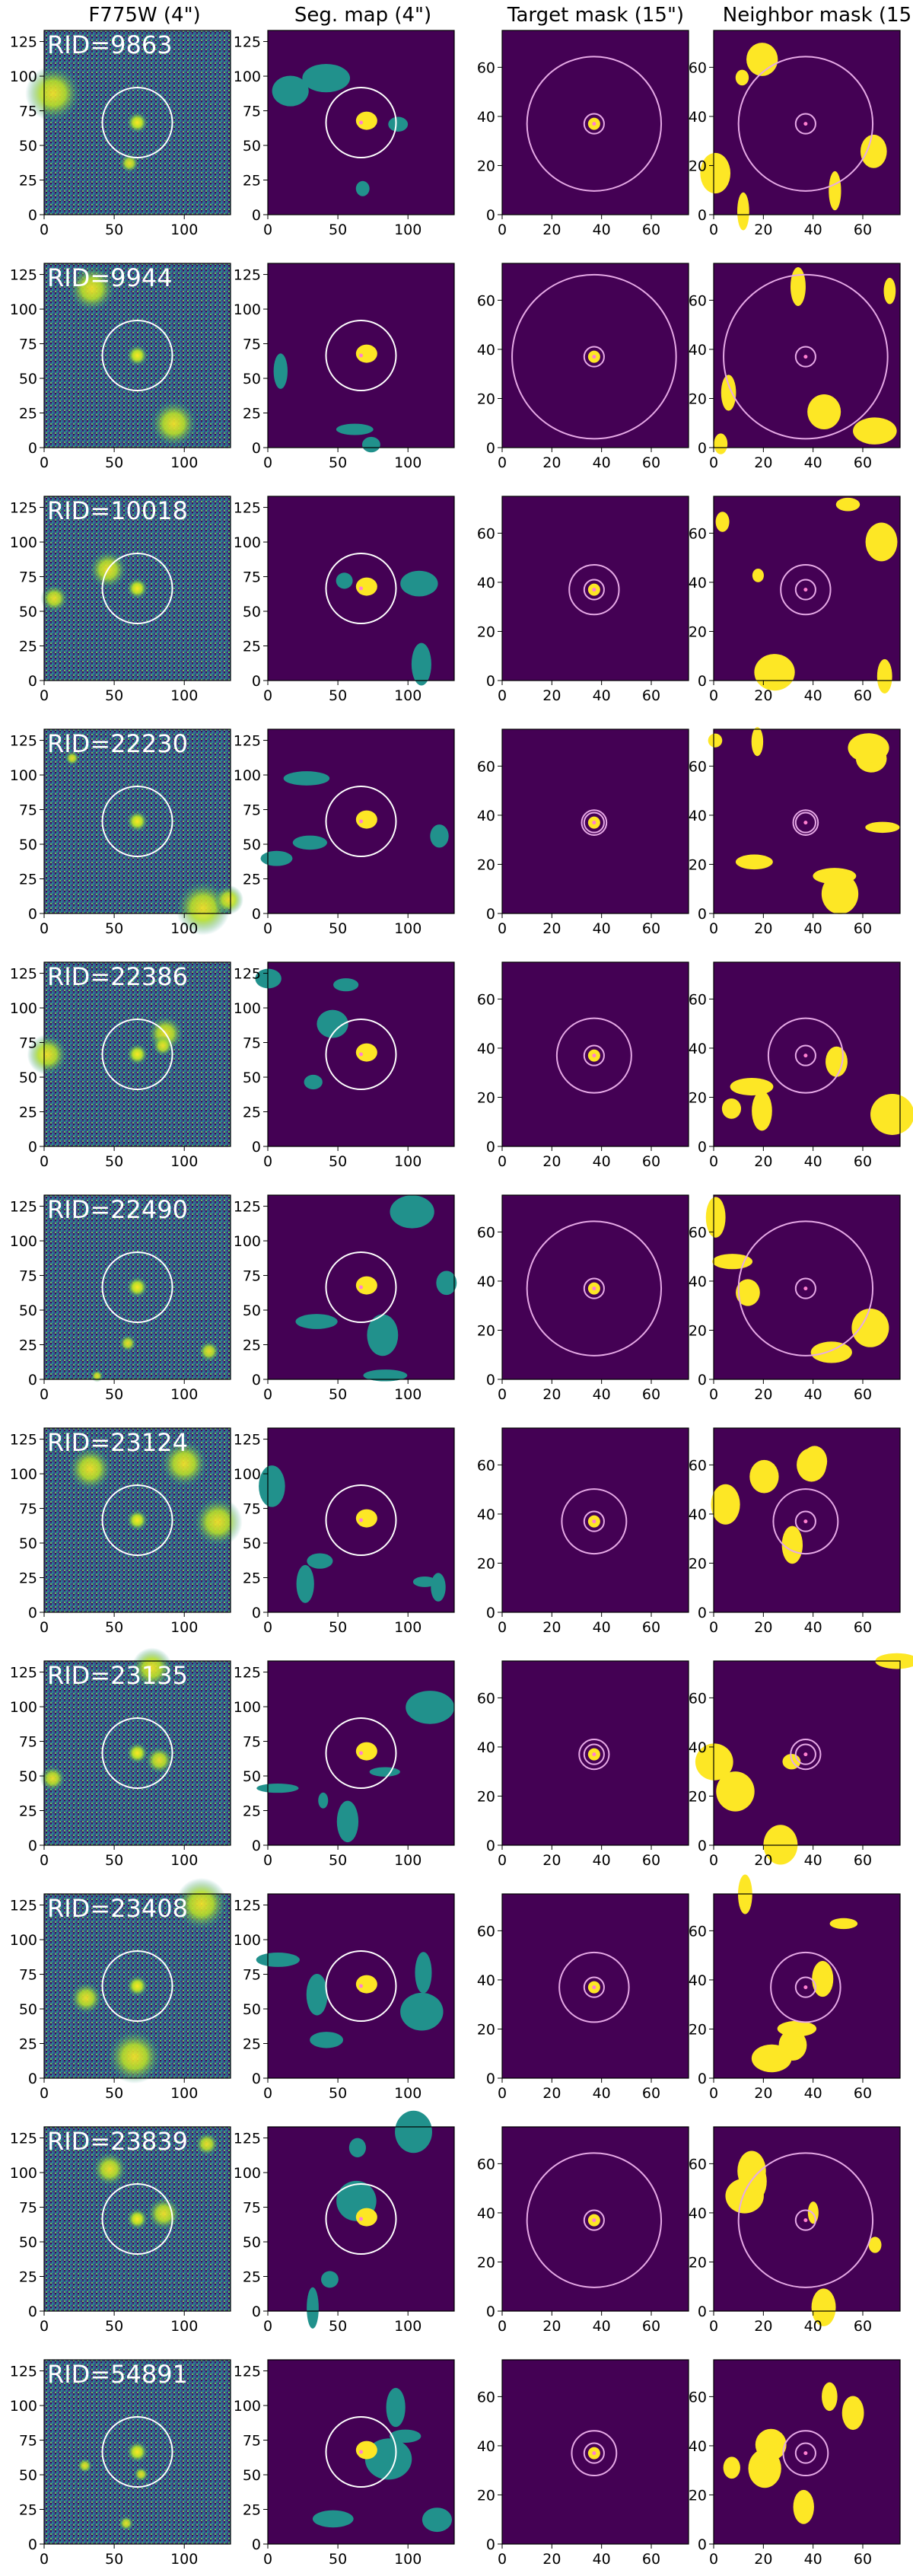 The width and height of the screenshot is (913, 2576). I want to click on y-tick-label: 50, so click(28, 1776).